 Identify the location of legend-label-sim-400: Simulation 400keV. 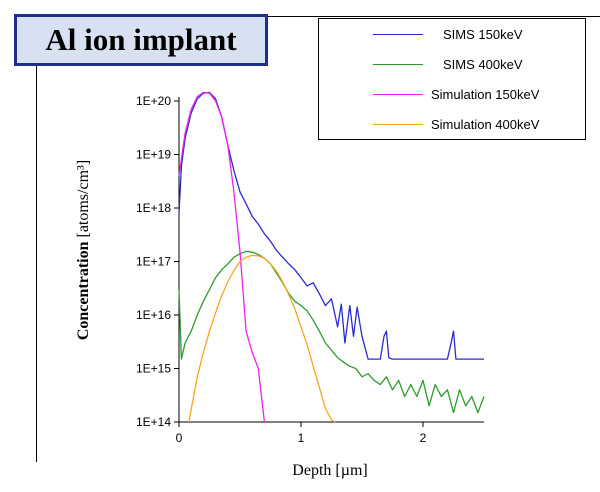
(485, 124).